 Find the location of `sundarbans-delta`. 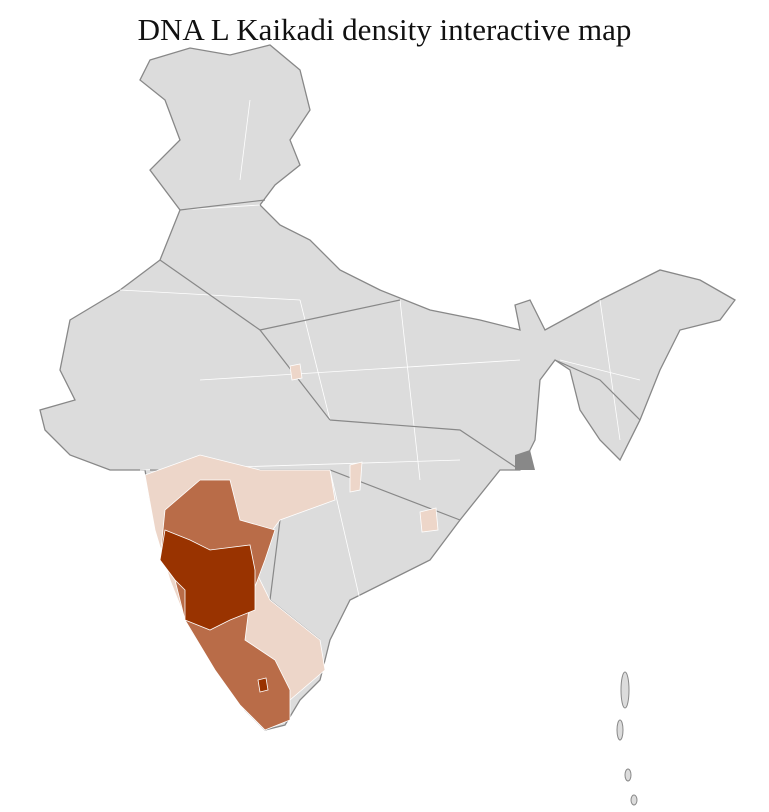

sundarbans-delta is located at coordinates (525, 460).